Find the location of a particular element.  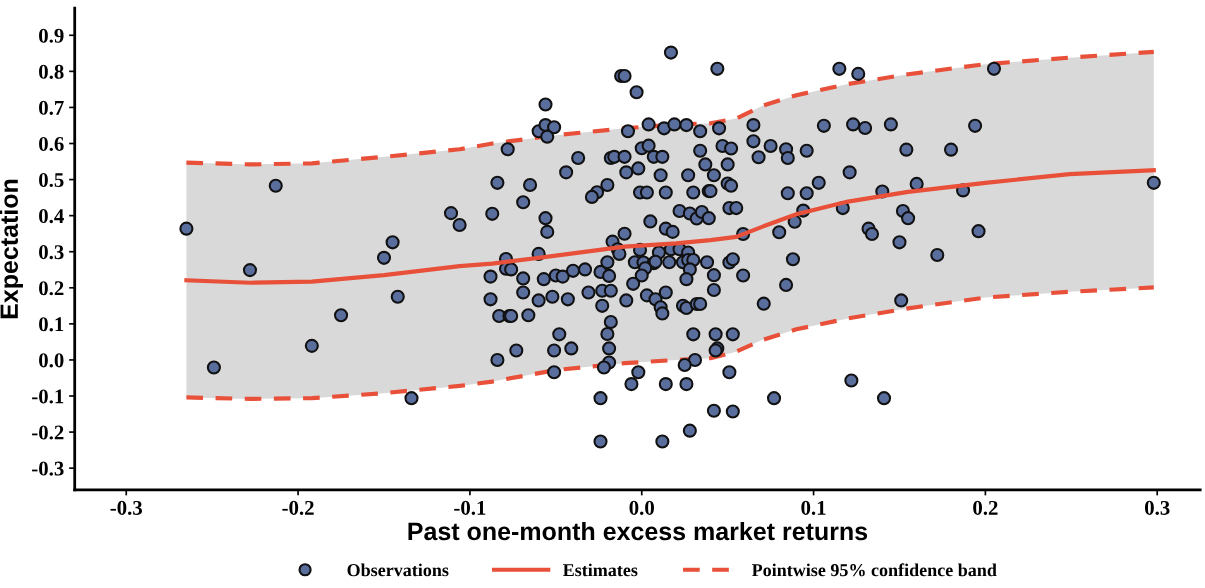

y-tick-label: 0.7 is located at coordinates (51, 107).